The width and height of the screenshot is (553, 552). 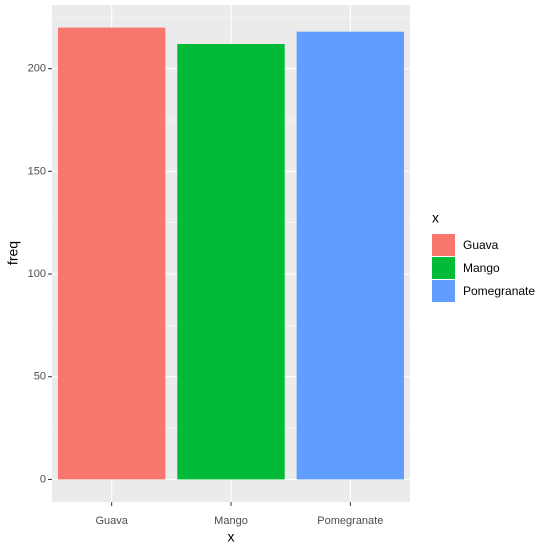 What do you see at coordinates (37, 69) in the screenshot?
I see `y-tick-label: 200` at bounding box center [37, 69].